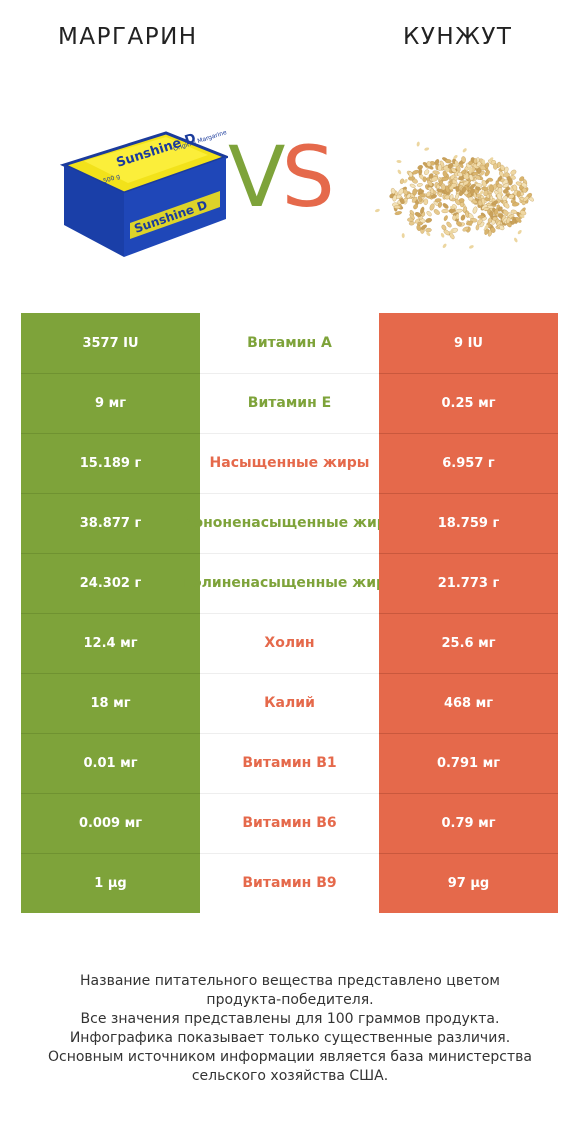  Describe the element at coordinates (468, 763) in the screenshot. I see `right-value-cell: 0.791 мг` at that location.